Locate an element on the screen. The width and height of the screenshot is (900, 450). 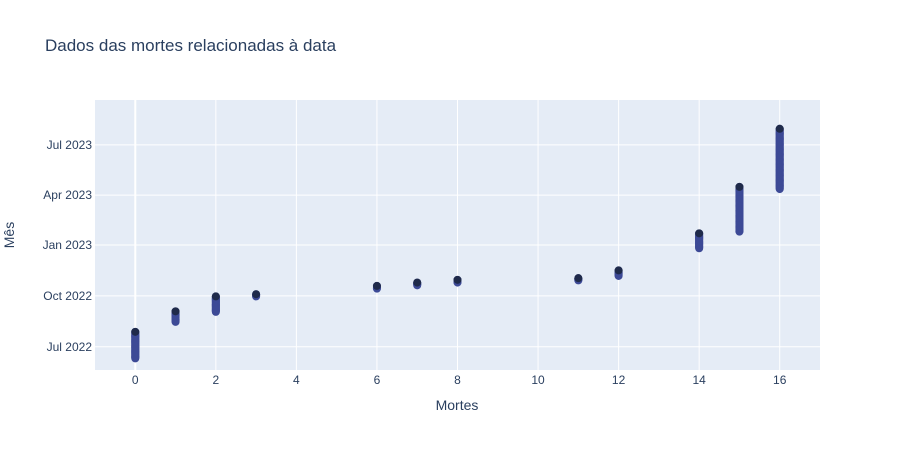
x-tick-label: 2 is located at coordinates (215, 380).